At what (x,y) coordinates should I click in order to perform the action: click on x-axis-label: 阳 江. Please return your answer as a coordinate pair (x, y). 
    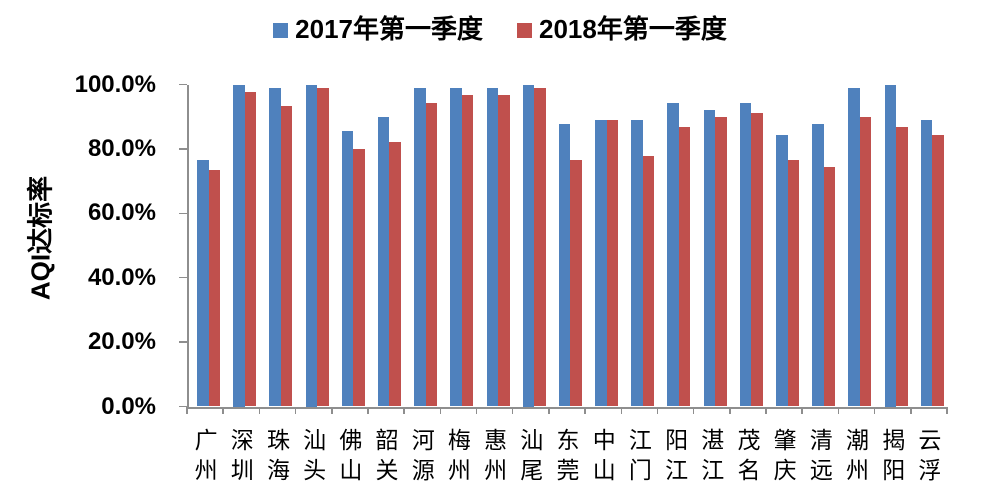
    Looking at the image, I should click on (677, 455).